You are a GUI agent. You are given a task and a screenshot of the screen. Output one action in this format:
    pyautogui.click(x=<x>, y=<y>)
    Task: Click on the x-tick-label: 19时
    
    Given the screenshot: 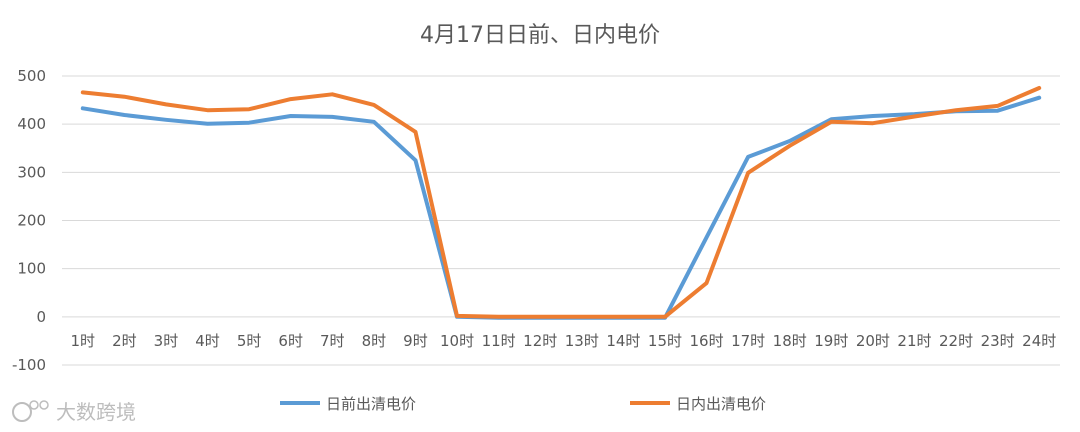 What is the action you would take?
    pyautogui.click(x=831, y=341)
    